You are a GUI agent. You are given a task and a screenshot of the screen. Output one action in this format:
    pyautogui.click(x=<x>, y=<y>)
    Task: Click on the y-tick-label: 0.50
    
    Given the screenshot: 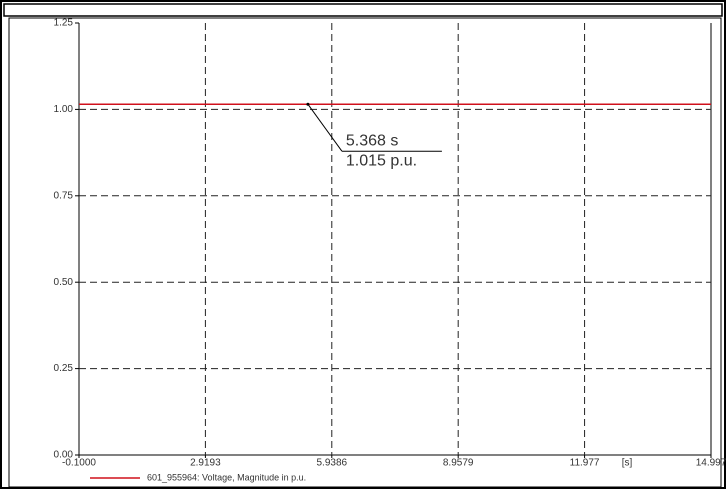 What is the action you would take?
    pyautogui.click(x=64, y=282)
    